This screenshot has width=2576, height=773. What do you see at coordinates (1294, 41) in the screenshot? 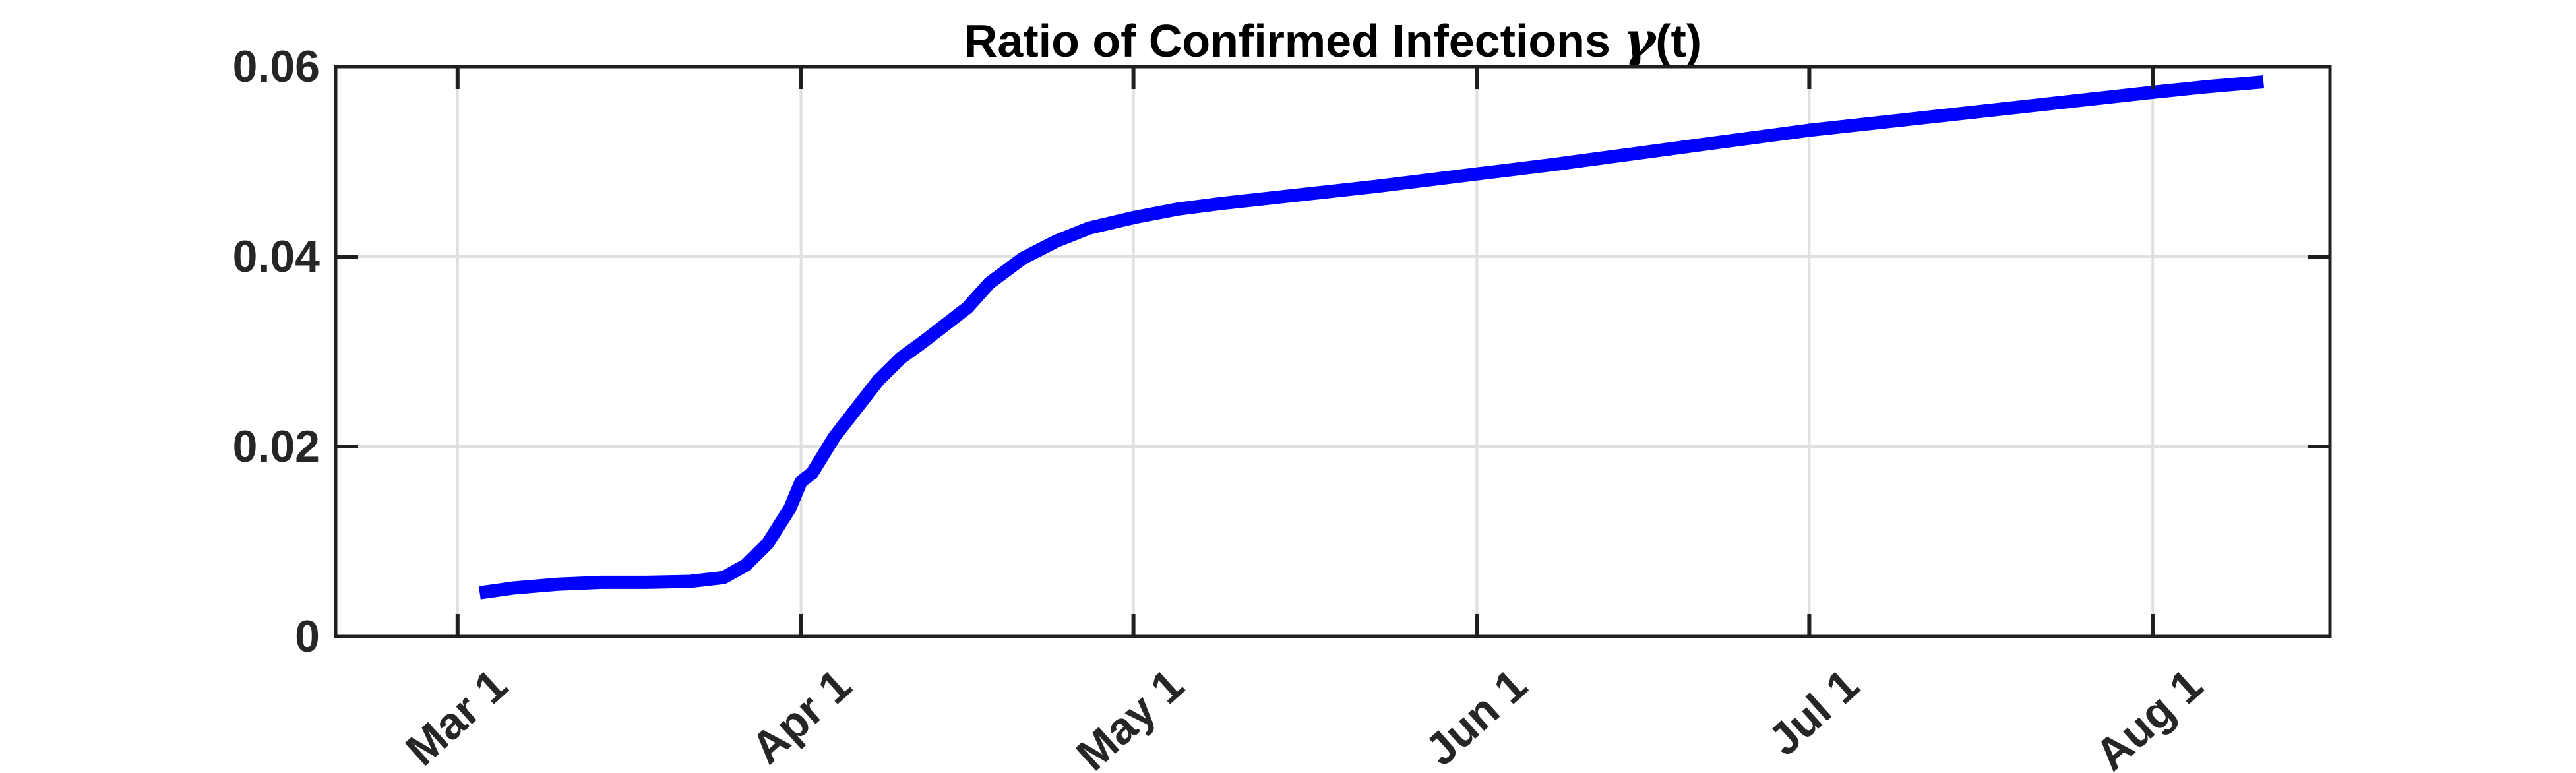
I see `chart-title-text: Ratio of Confirmed Infections` at bounding box center [1294, 41].